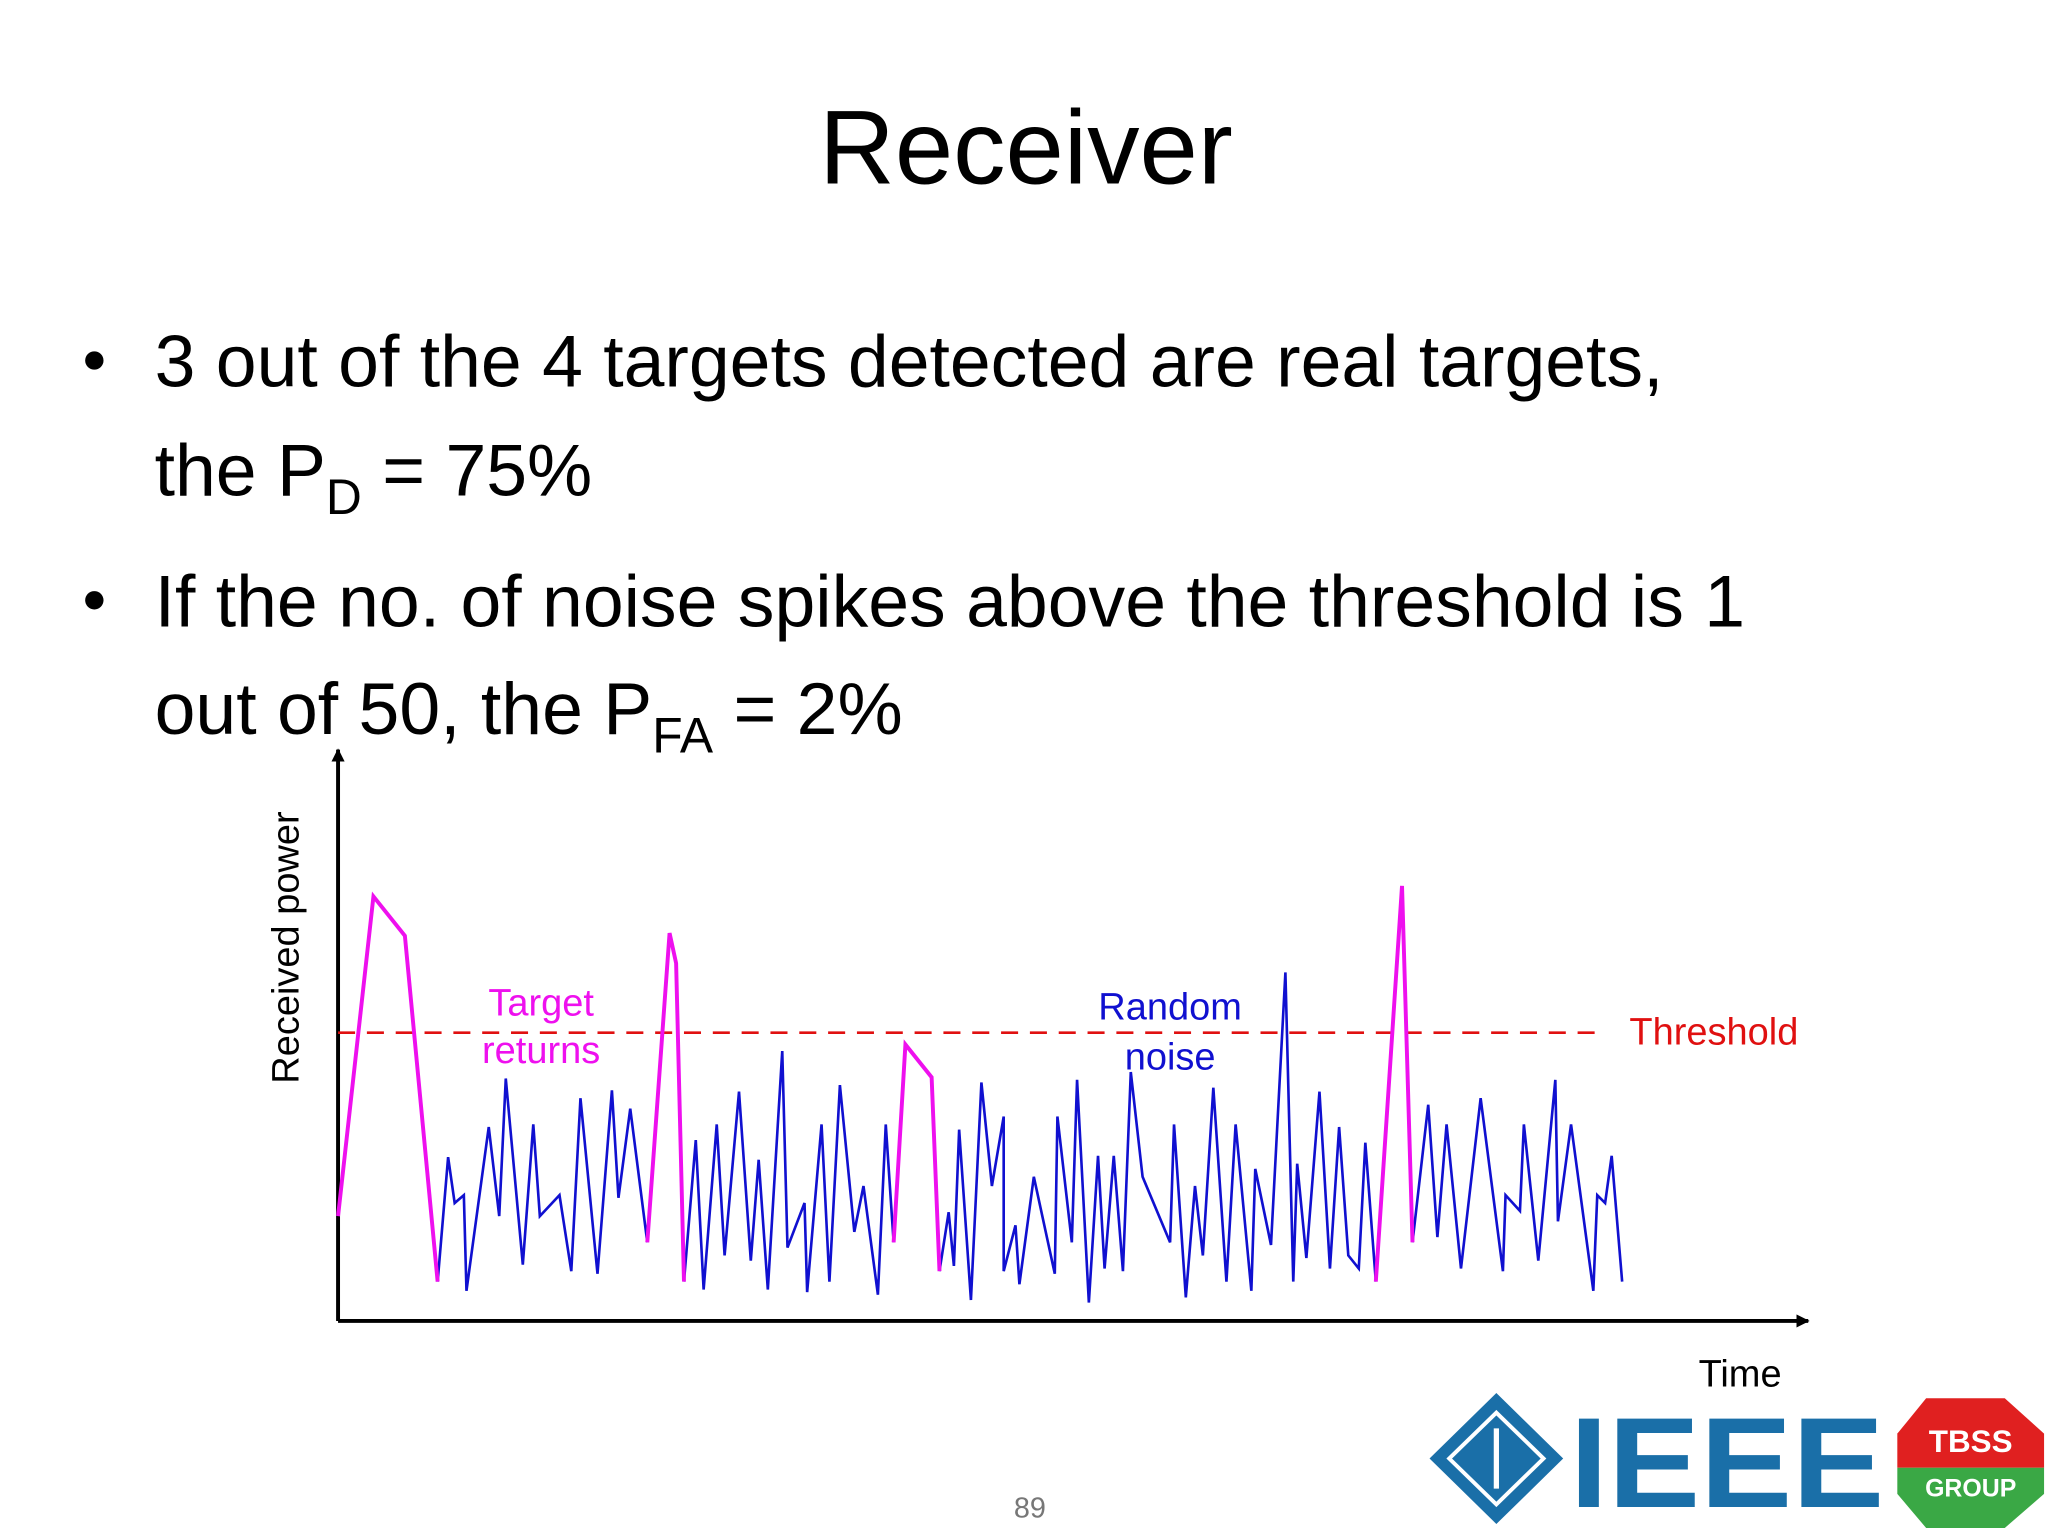 The image size is (2048, 1536). I want to click on bullet-text: out of 50, the PFA = 2%, so click(529, 715).